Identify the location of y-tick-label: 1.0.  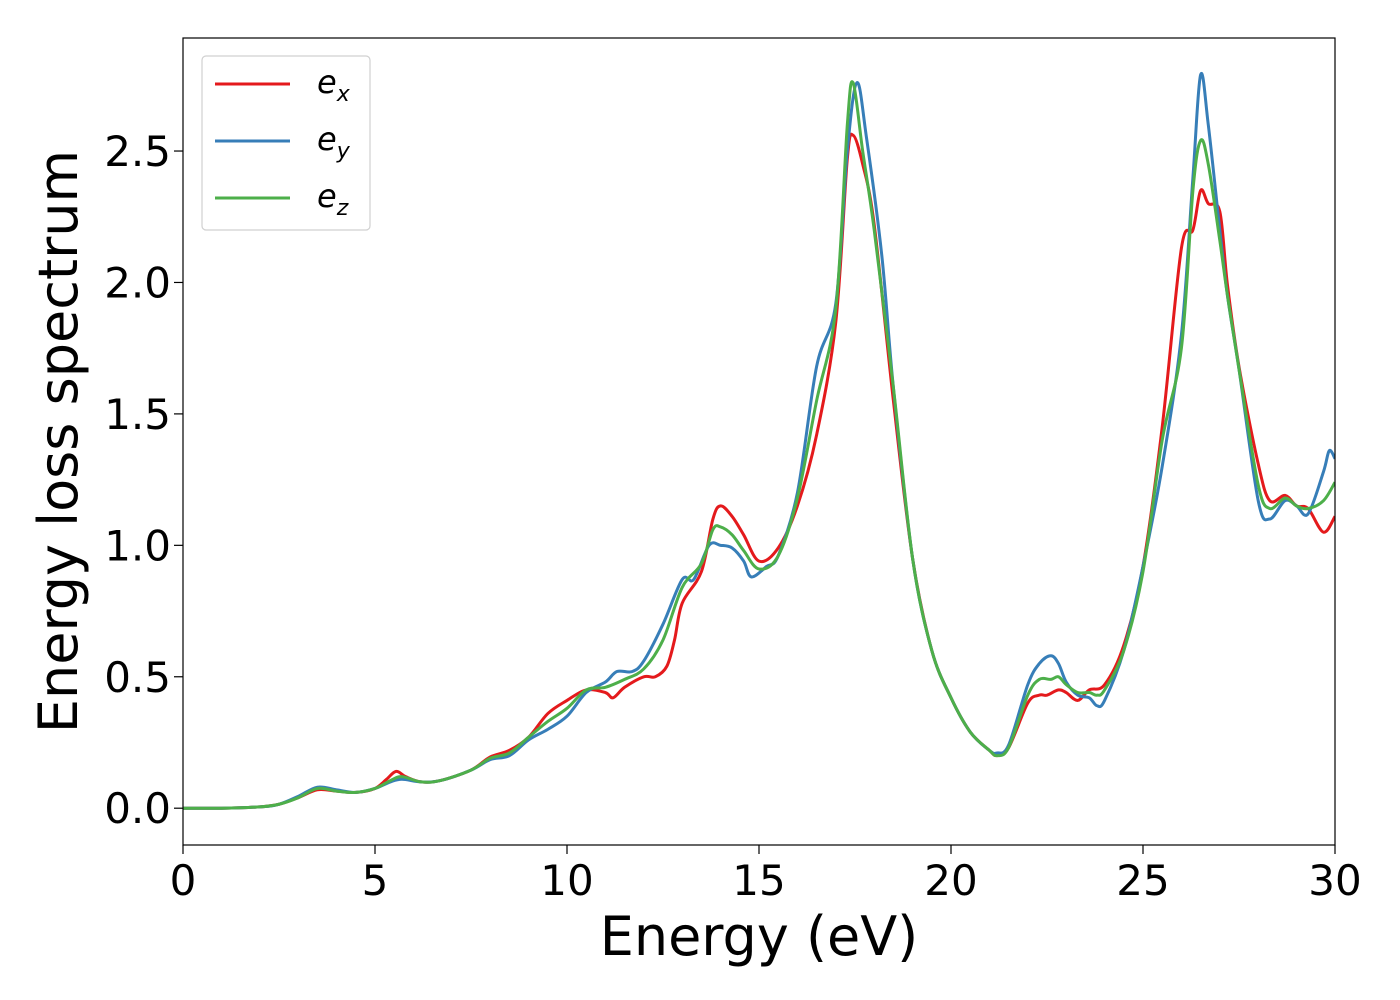
(137, 545).